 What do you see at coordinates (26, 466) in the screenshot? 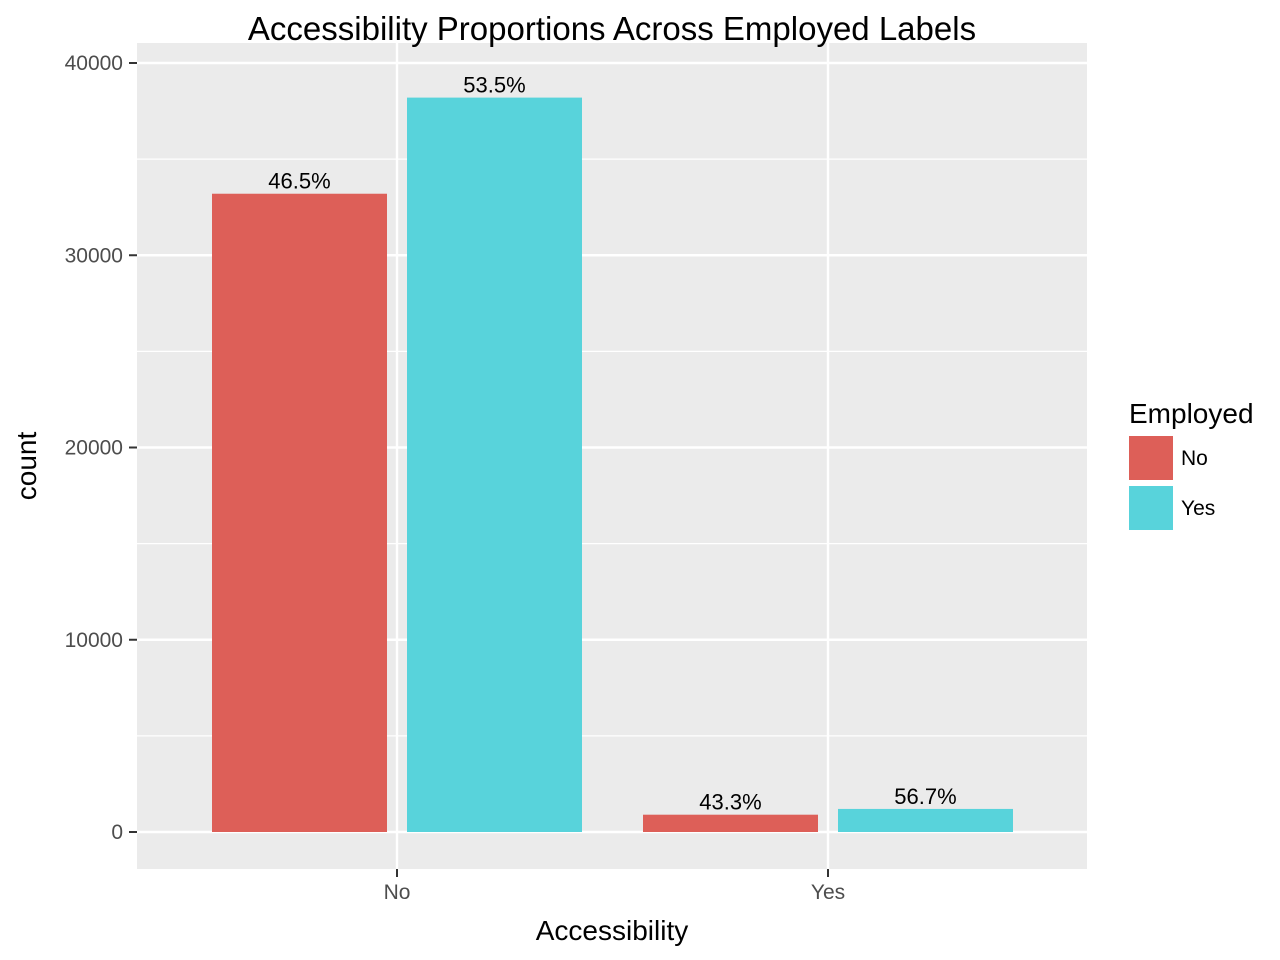
I see `y-axis-title: count` at bounding box center [26, 466].